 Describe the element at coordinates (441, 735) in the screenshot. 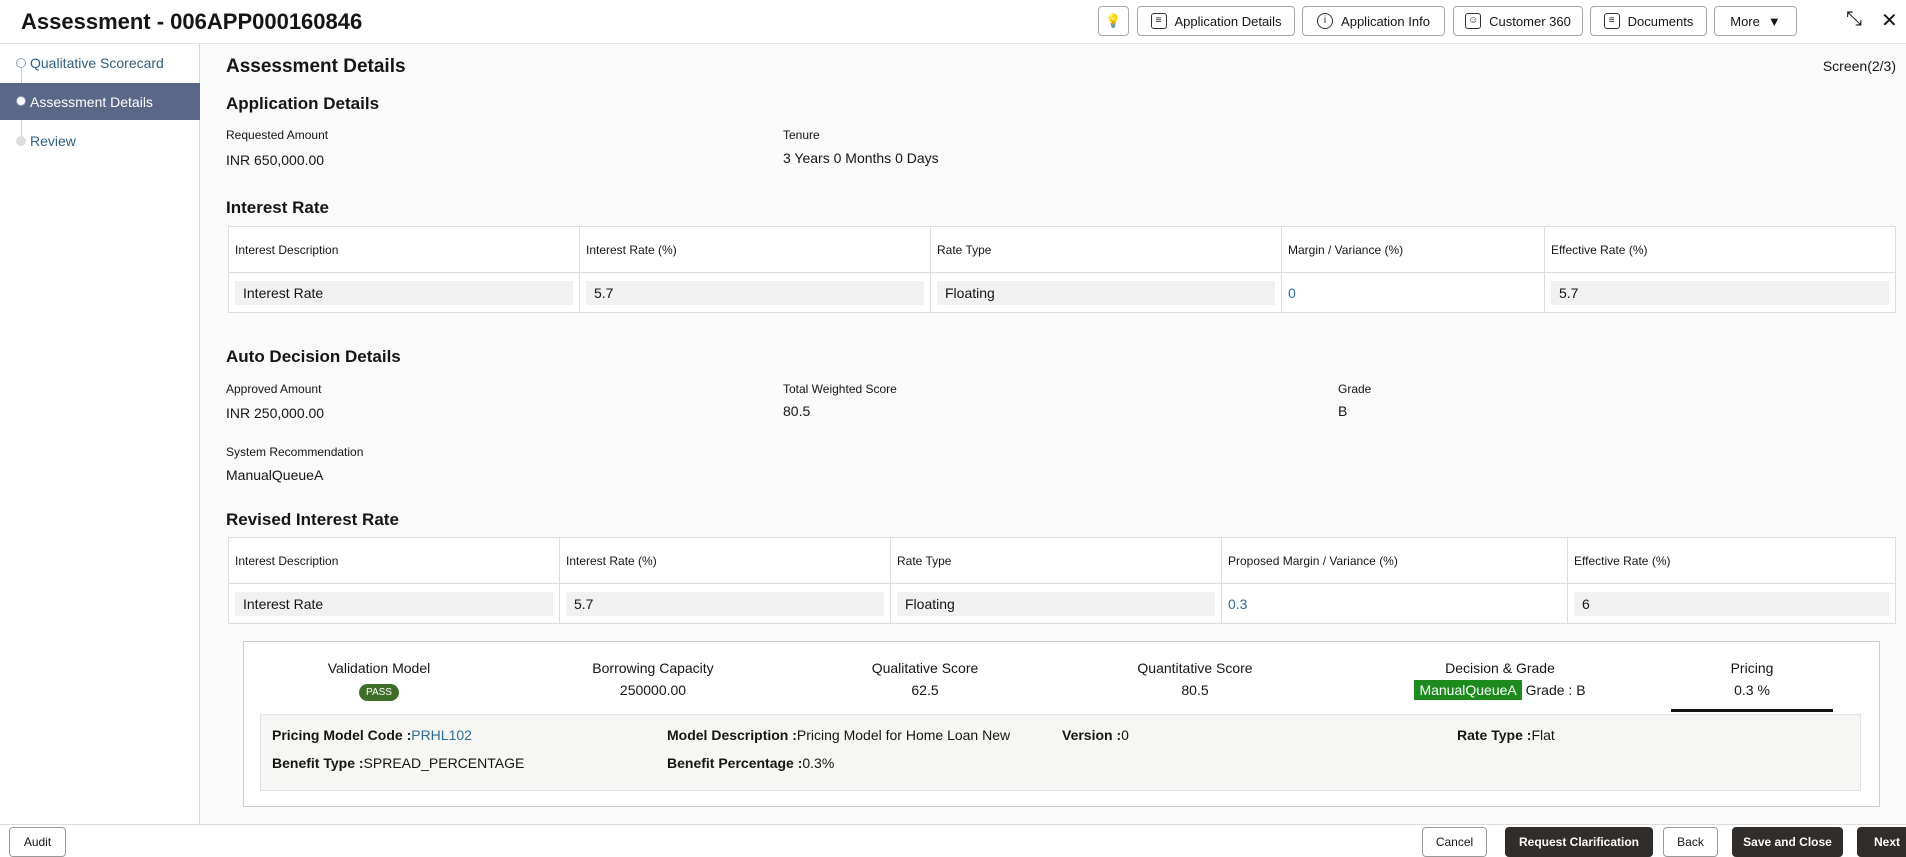

I see `pricing-model-code-link: PRHL102` at that location.